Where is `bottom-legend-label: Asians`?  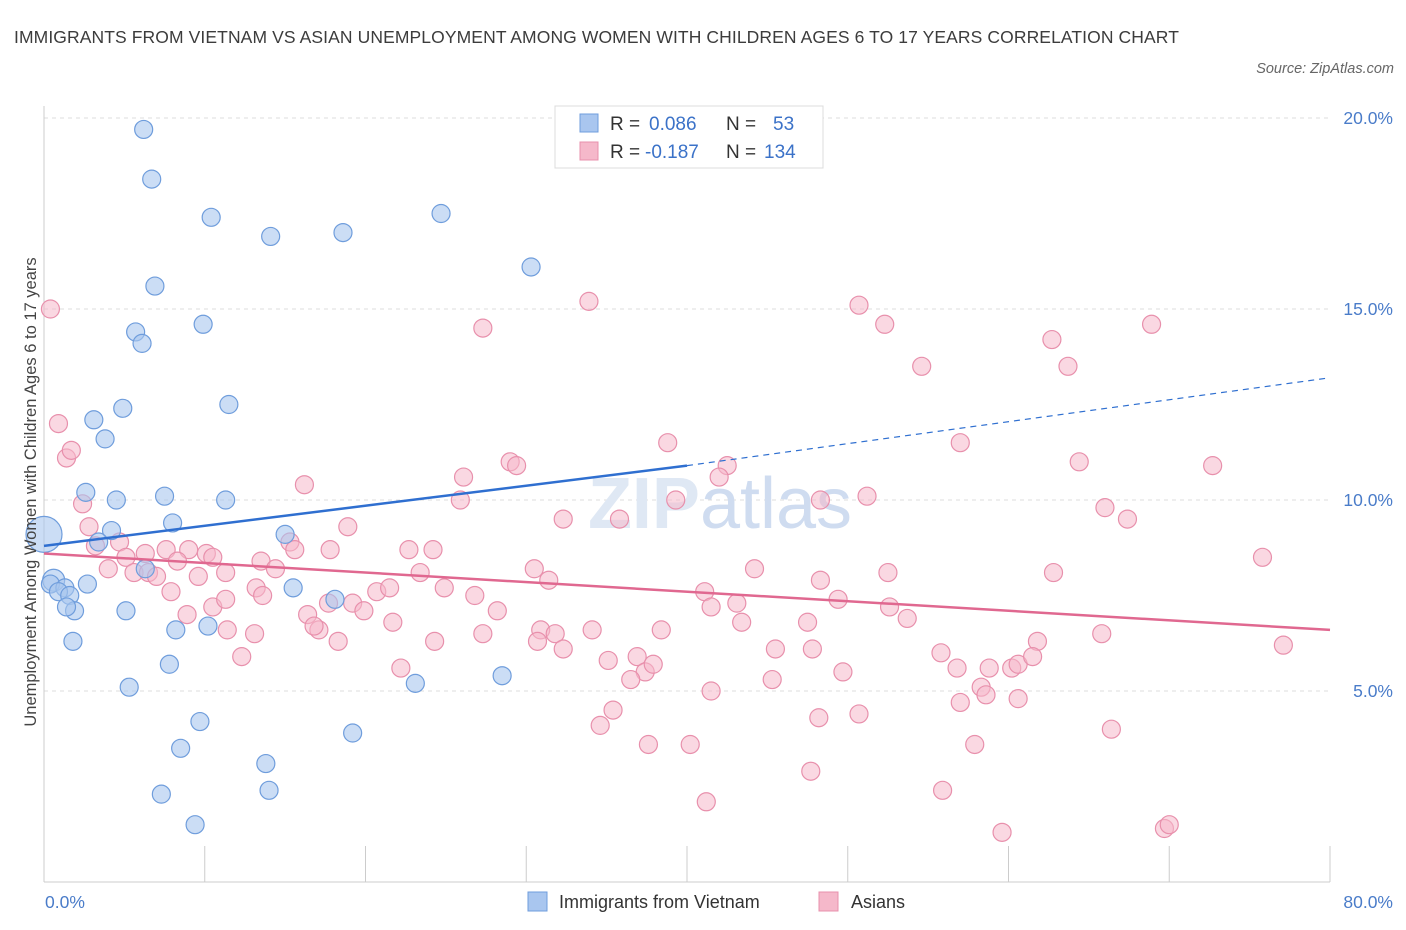
bottom-legend-label: Asians is located at coordinates (878, 902).